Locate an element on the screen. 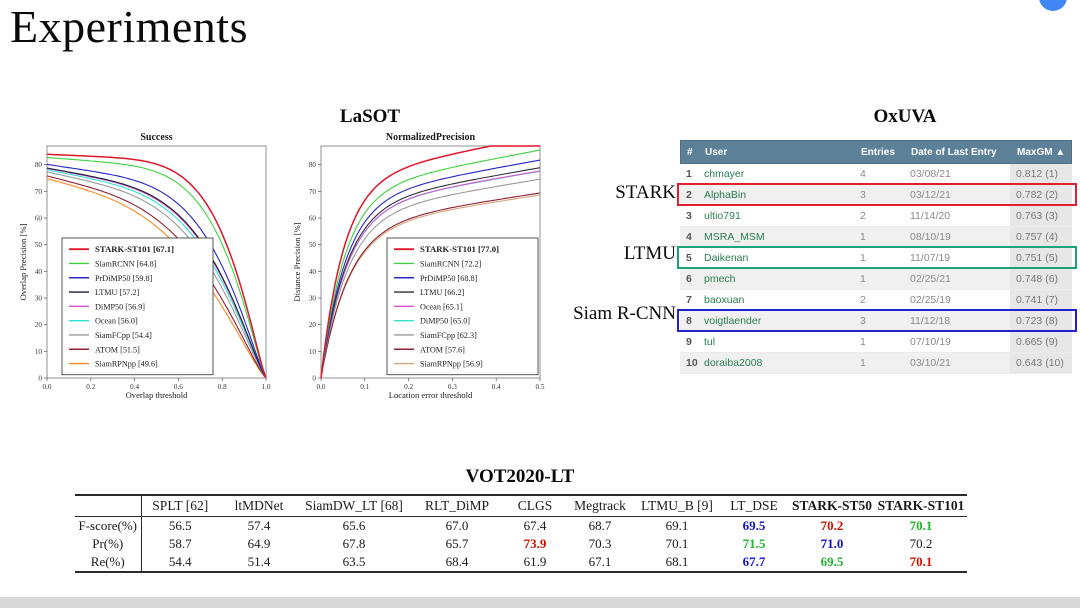 The height and width of the screenshot is (608, 1080). legend-label-ATOM: ATOM [51.5] is located at coordinates (117, 349).